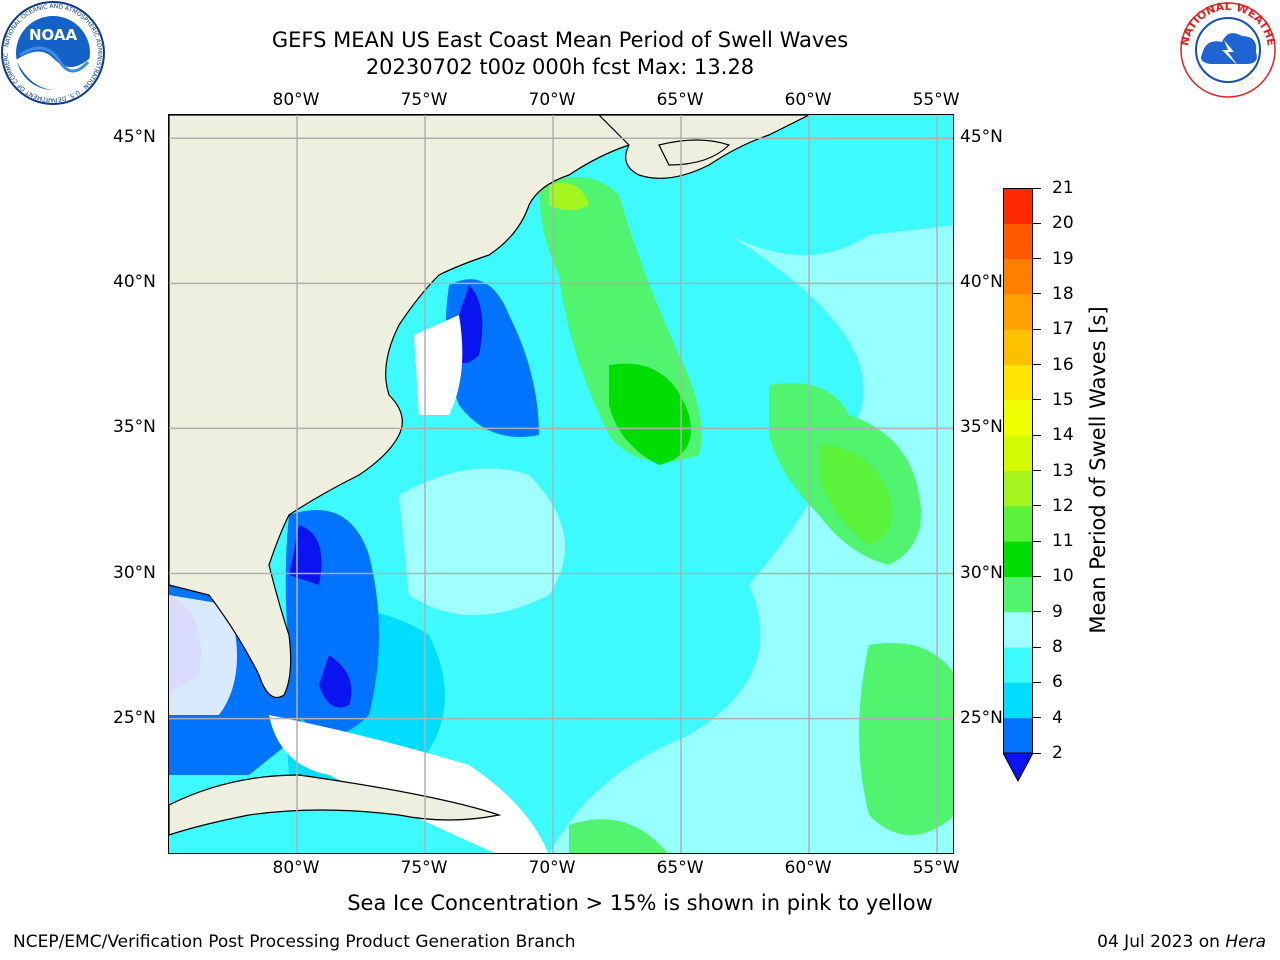 This screenshot has height=960, width=1280. I want to click on cuba-land, so click(335, 805).